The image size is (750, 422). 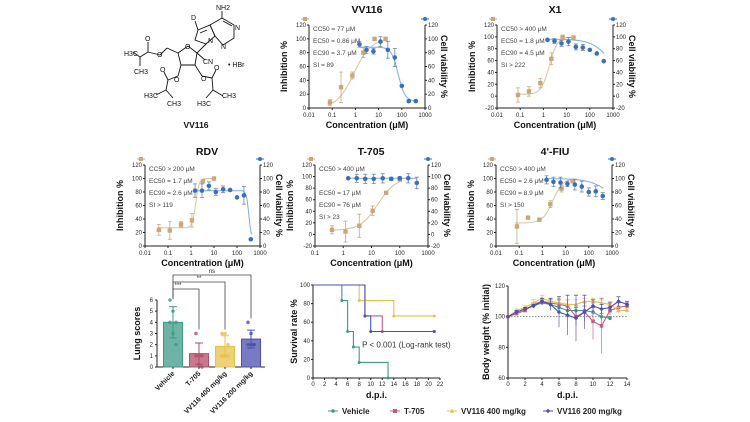 I want to click on y-tick-label: -20, so click(x=307, y=247).